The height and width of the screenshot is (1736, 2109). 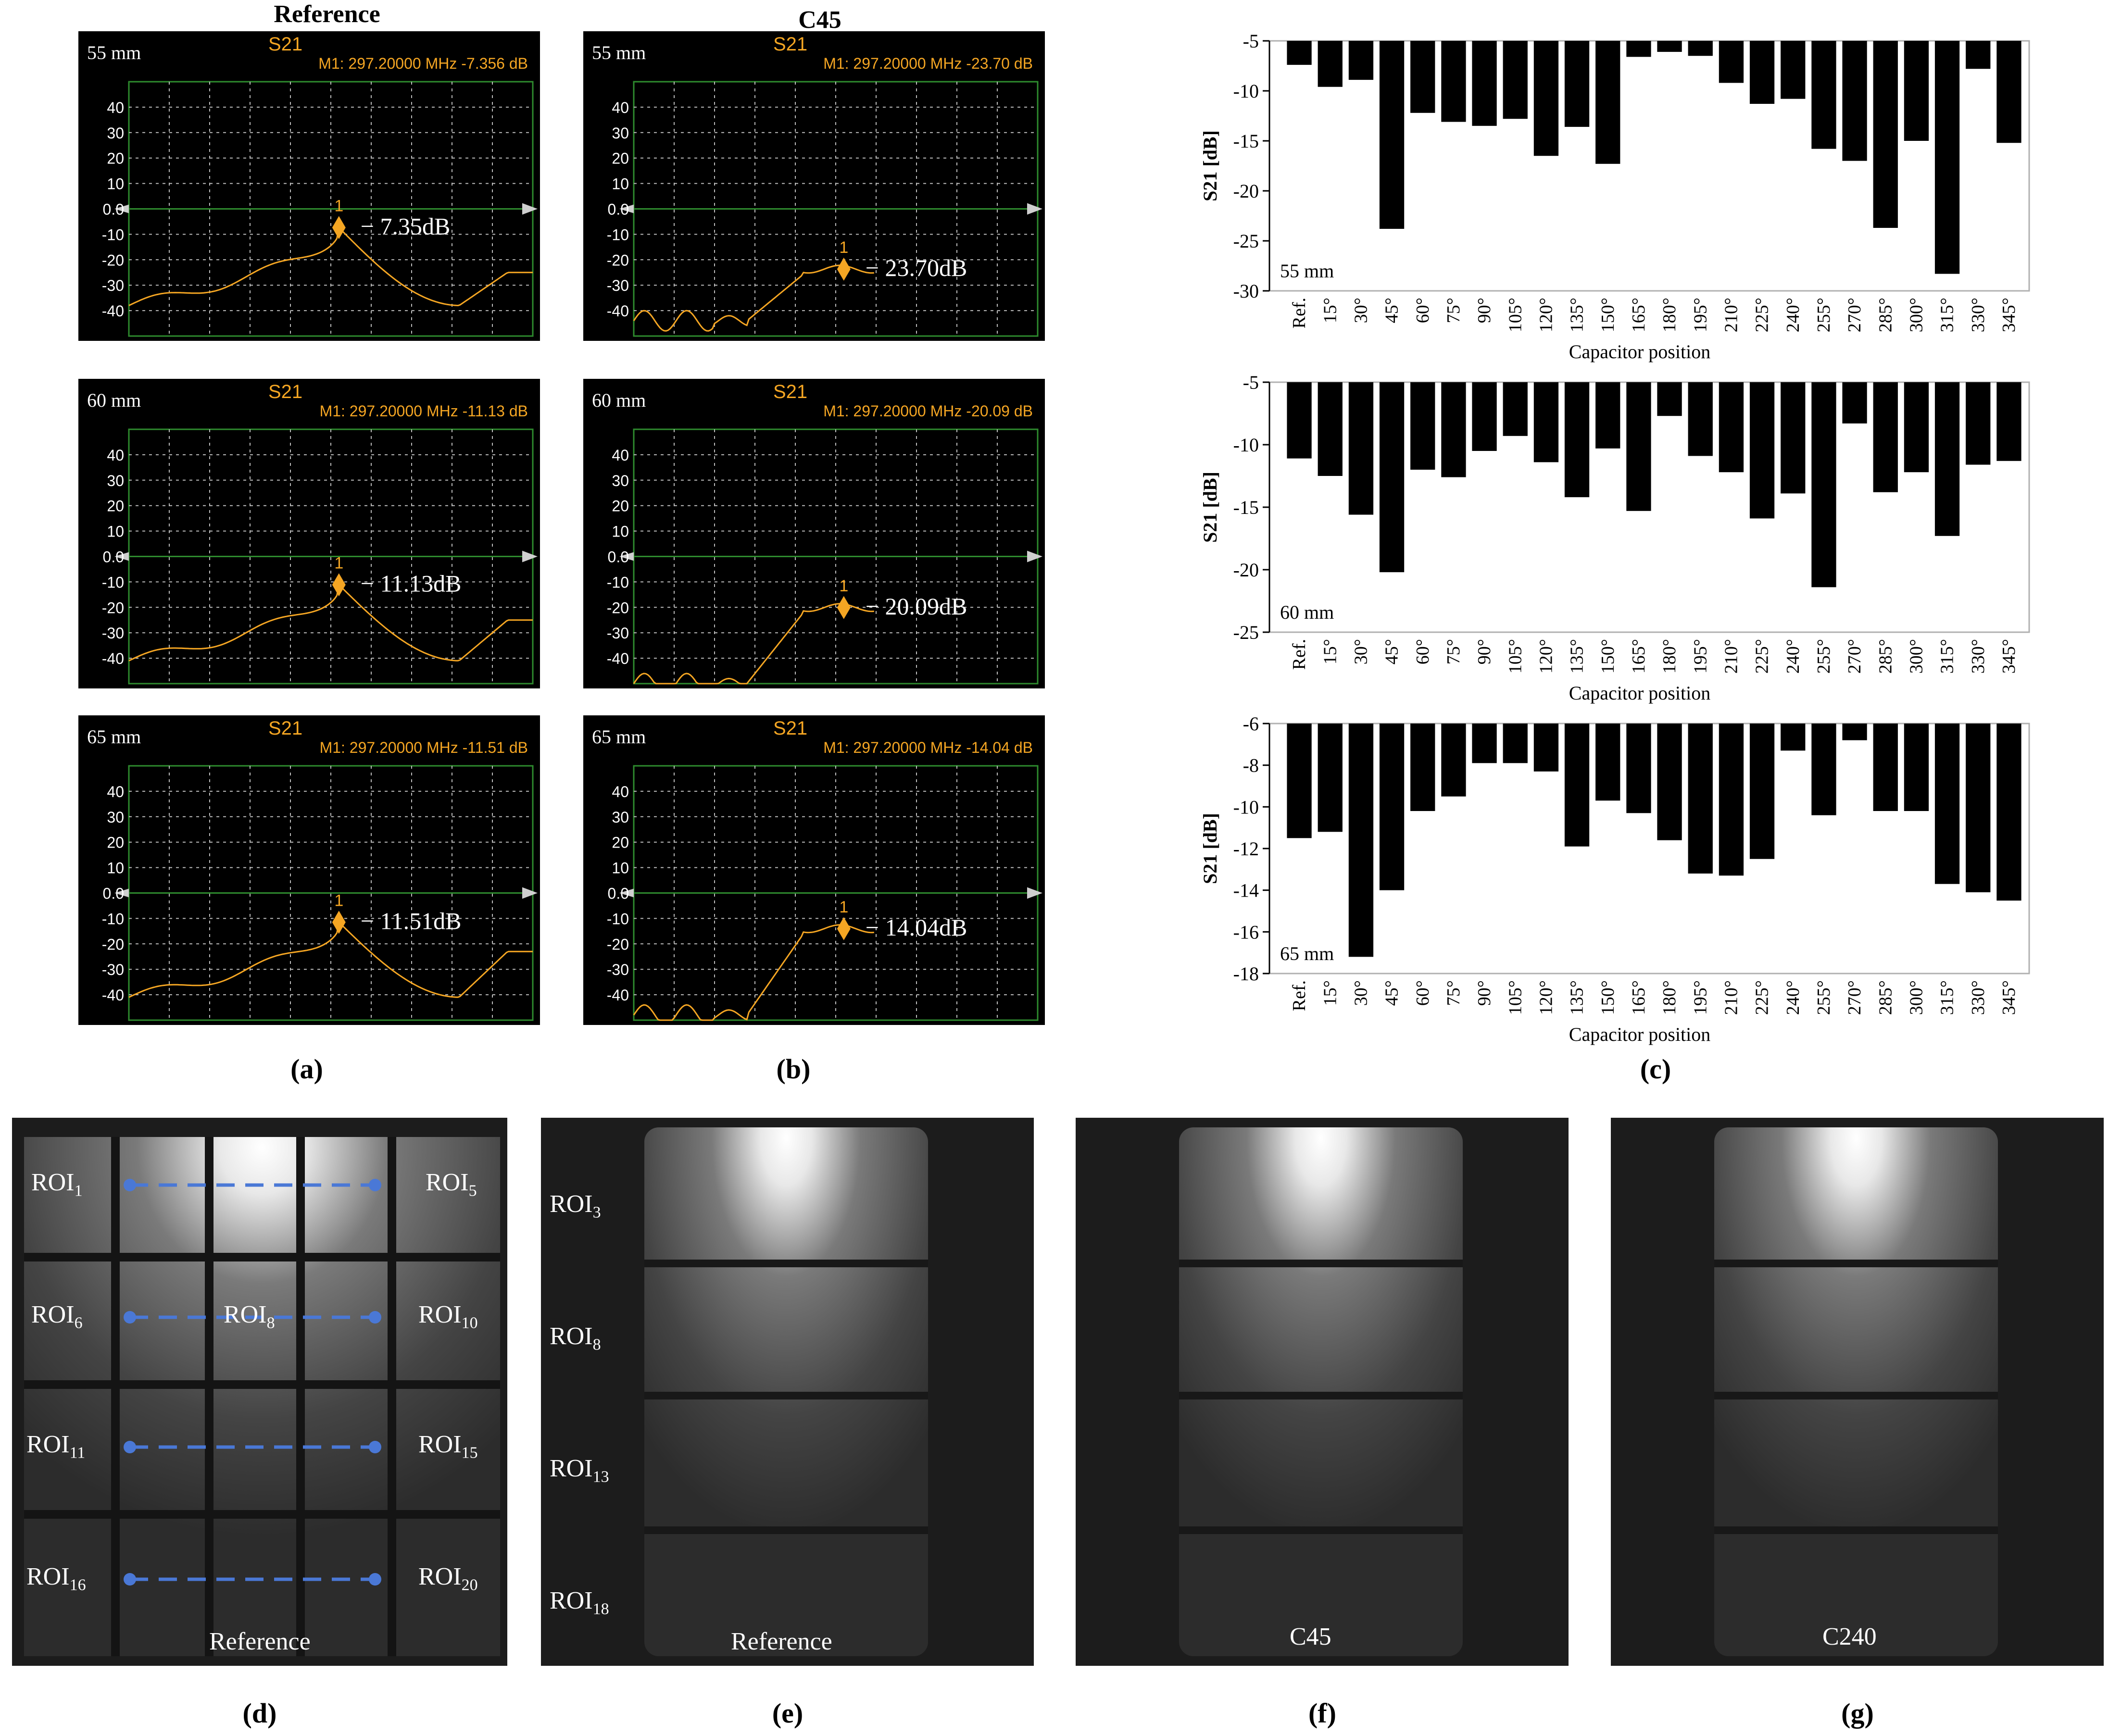 What do you see at coordinates (618, 209) in the screenshot?
I see `vna-y-tick-label: 0.0` at bounding box center [618, 209].